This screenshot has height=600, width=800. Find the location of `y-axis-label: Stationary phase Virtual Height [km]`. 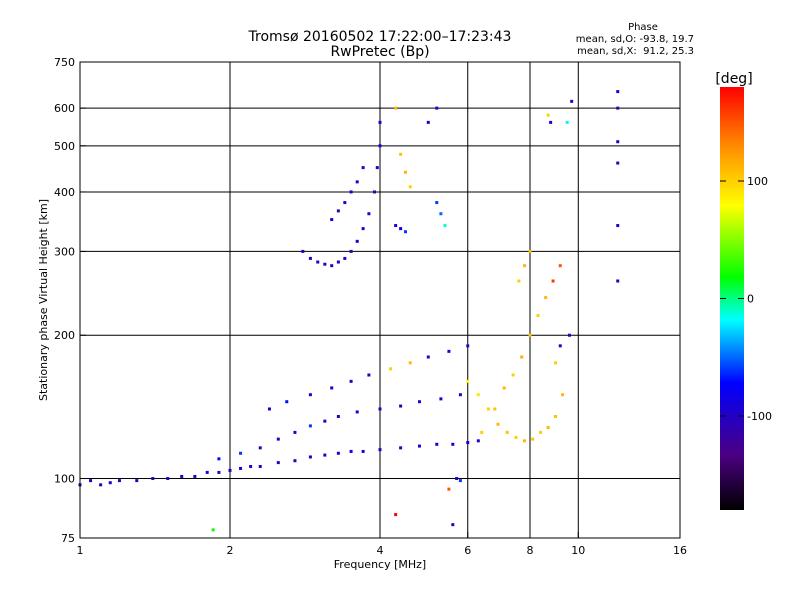

y-axis-label: Stationary phase Virtual Height [km] is located at coordinates (43, 300).